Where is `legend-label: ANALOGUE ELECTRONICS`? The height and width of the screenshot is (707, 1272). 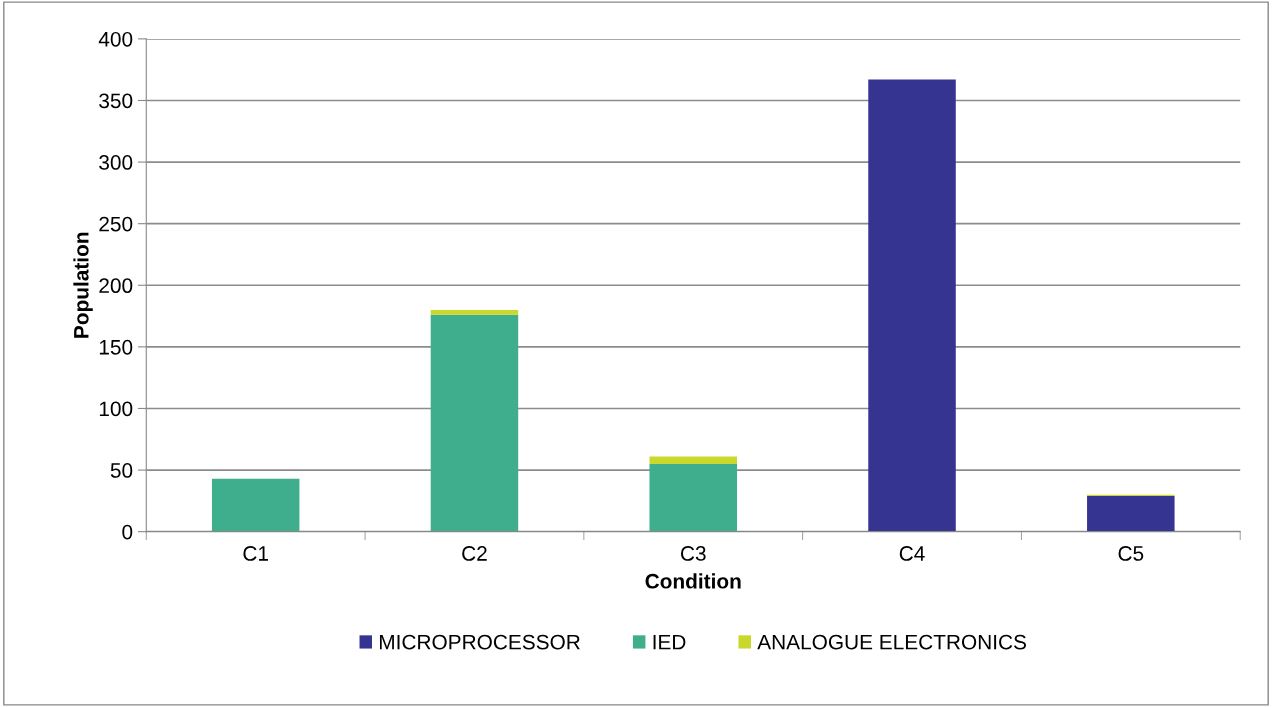 legend-label: ANALOGUE ELECTRONICS is located at coordinates (892, 642).